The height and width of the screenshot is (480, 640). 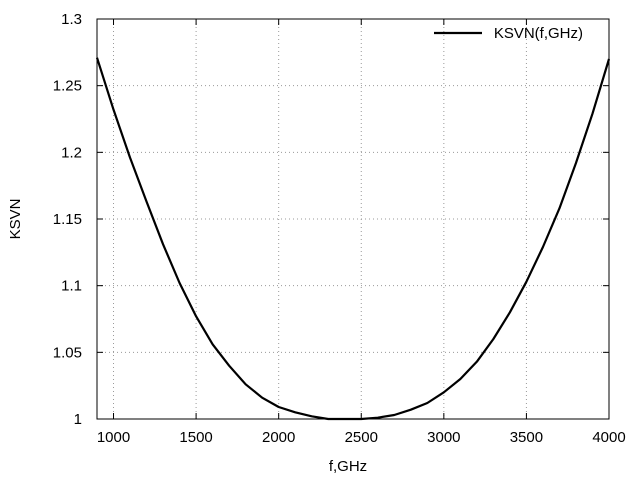 What do you see at coordinates (67, 352) in the screenshot?
I see `y-tick-label: 1.05` at bounding box center [67, 352].